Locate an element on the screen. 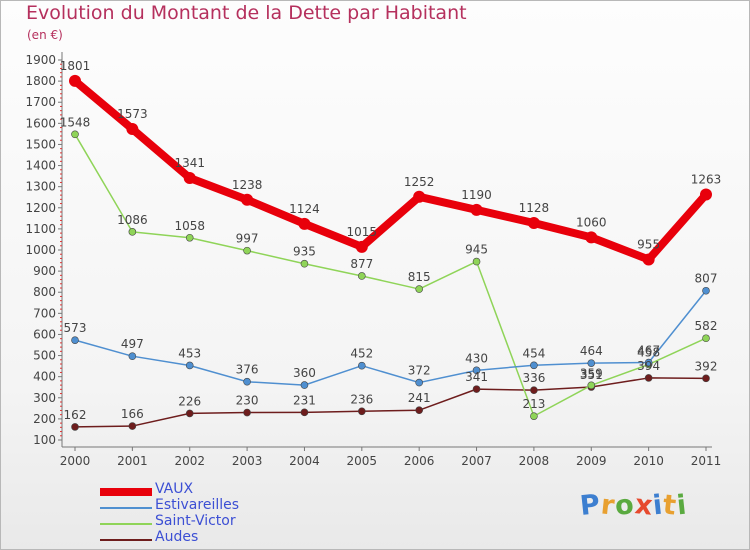 This screenshot has width=750, height=550. data-label-audes: 236 is located at coordinates (361, 399).